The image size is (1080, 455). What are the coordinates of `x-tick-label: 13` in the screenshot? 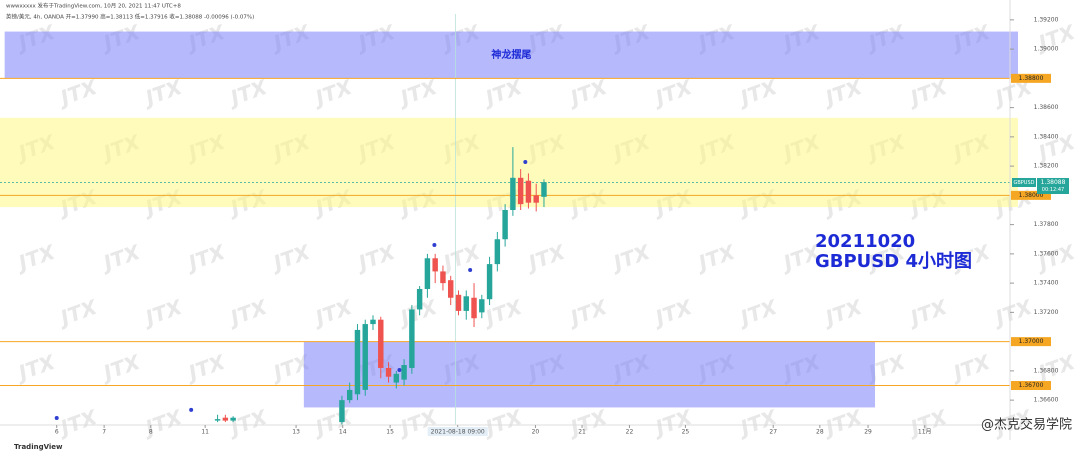 It's located at (296, 432).